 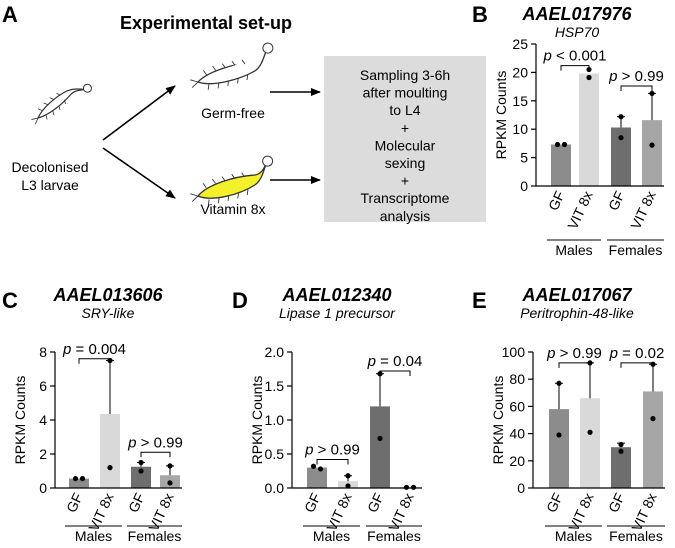 I want to click on y-tick-label: 25, so click(x=520, y=44).